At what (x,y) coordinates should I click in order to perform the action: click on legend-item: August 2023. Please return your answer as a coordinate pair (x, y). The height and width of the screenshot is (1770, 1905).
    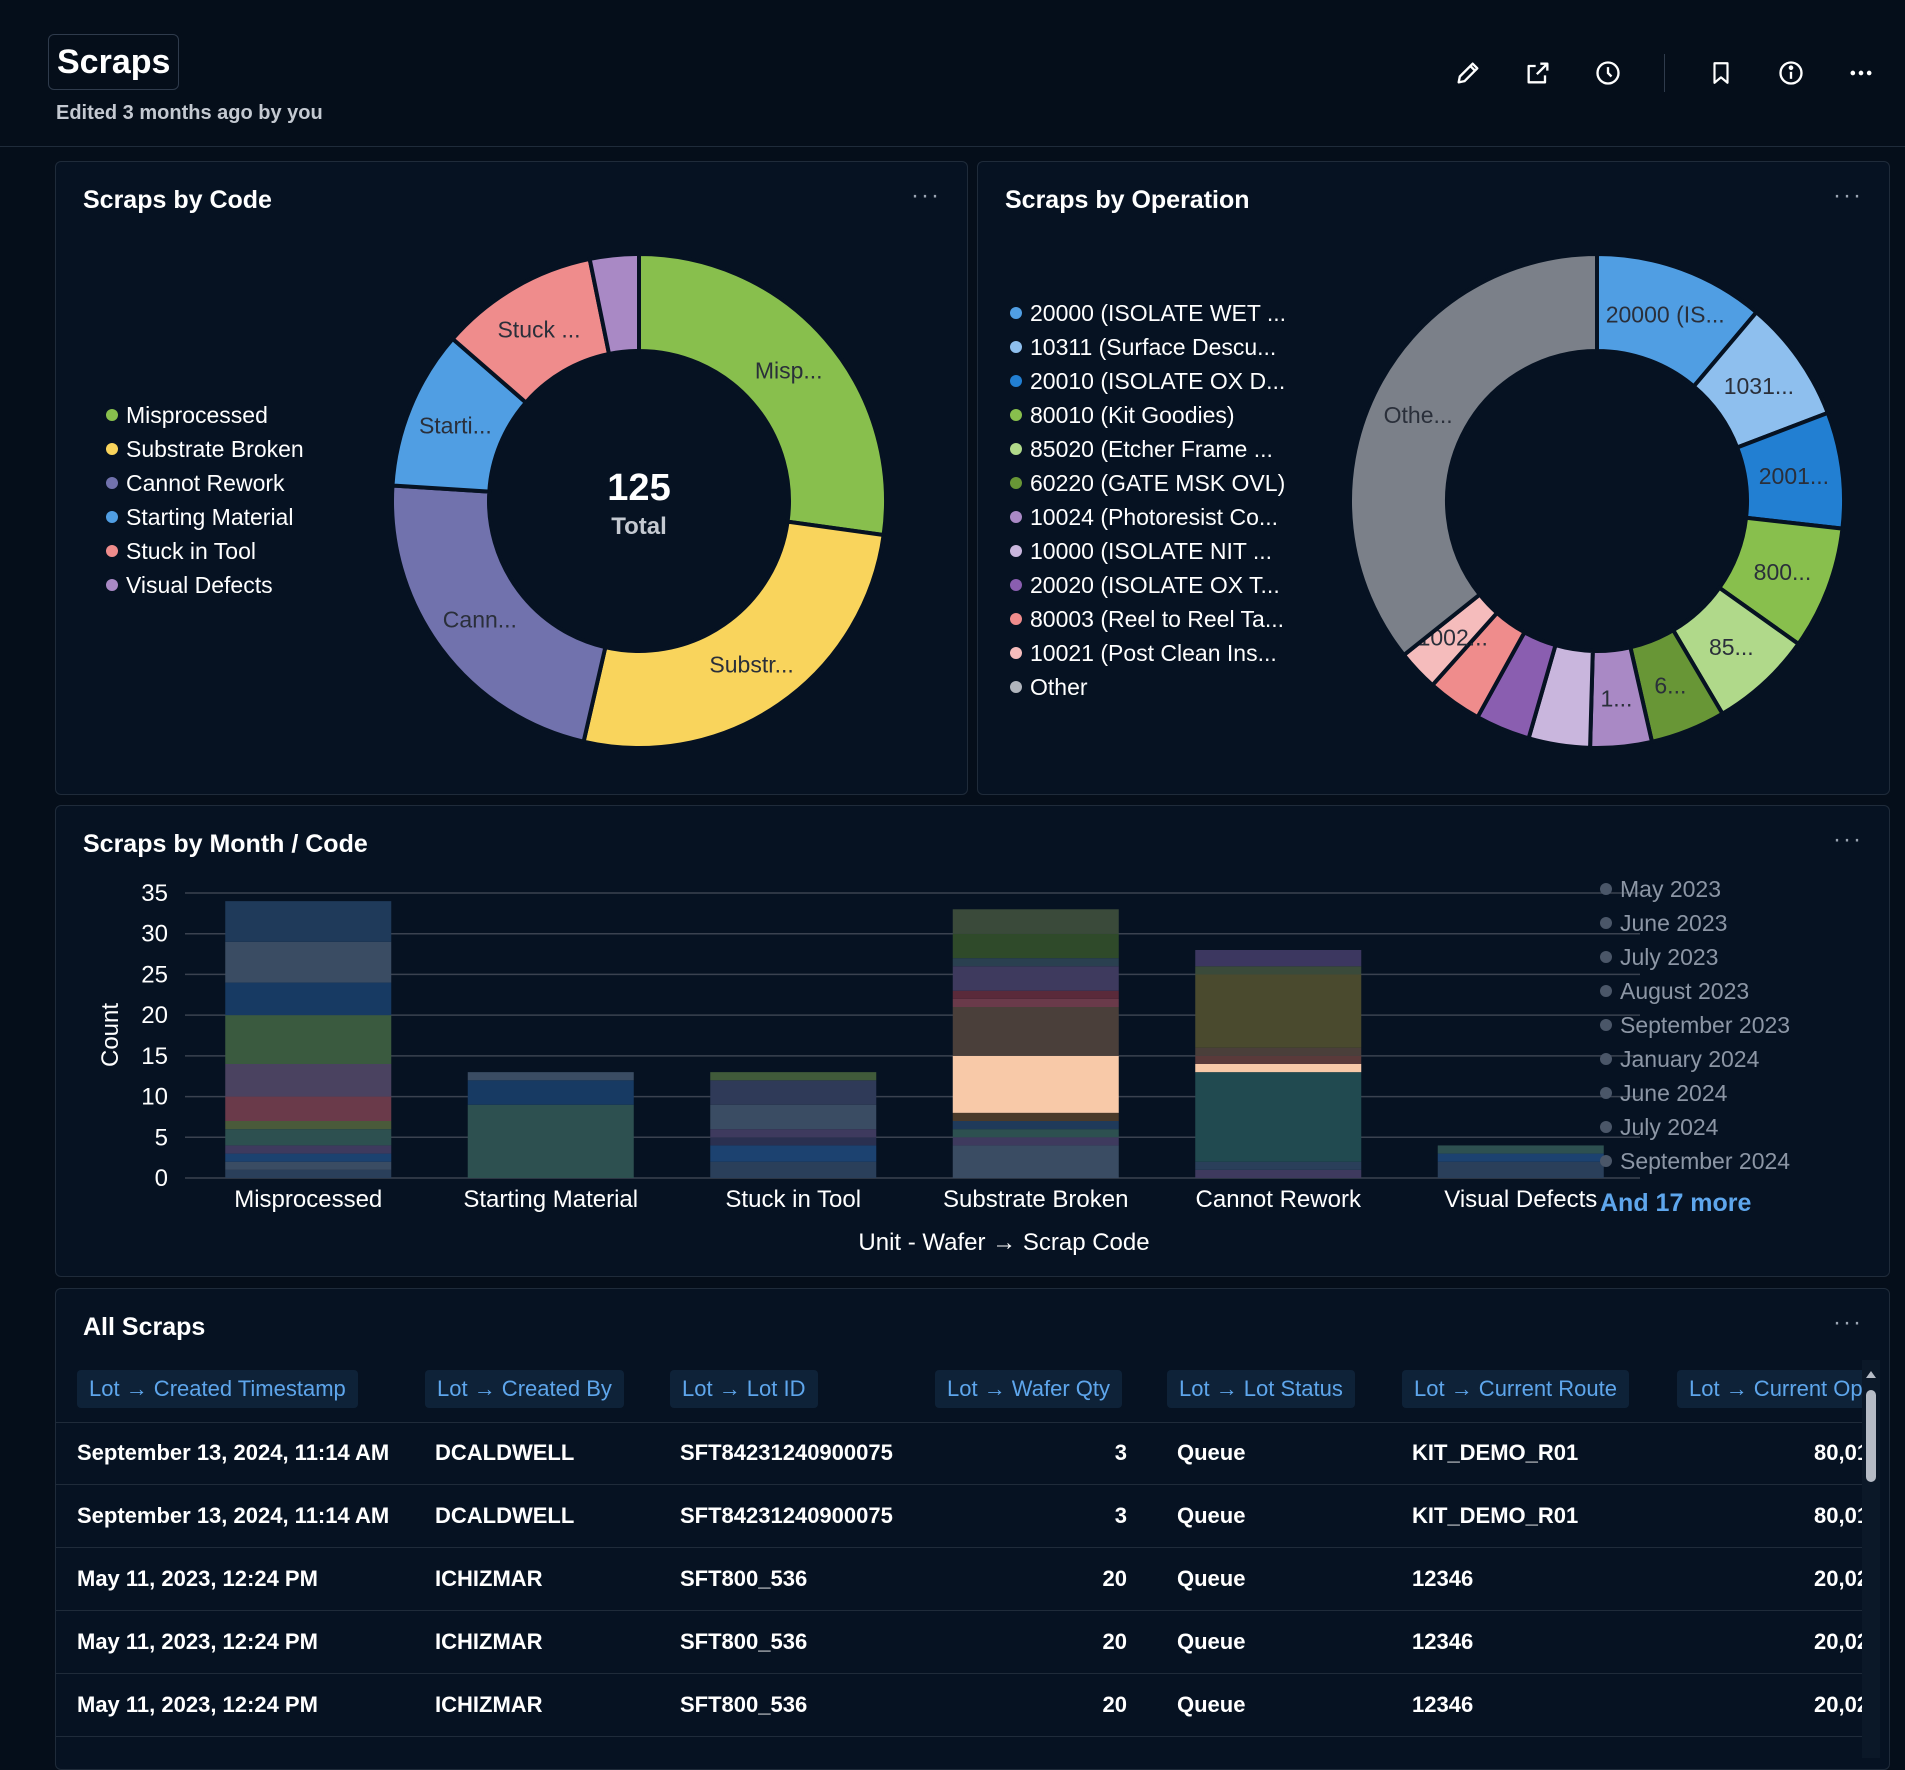
    Looking at the image, I should click on (1695, 991).